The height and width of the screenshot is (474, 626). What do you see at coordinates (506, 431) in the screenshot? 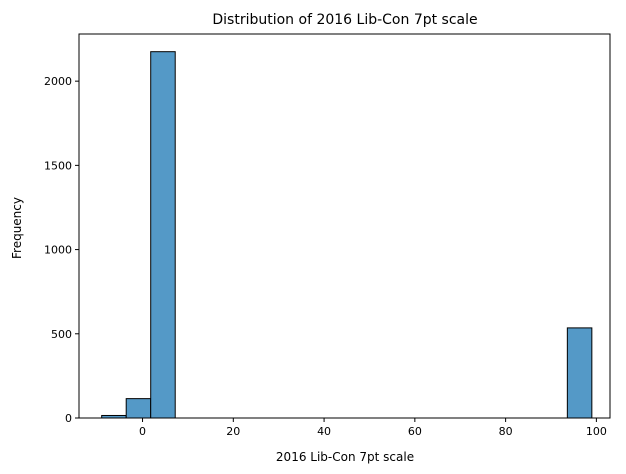
I see `x-tick-label: 80` at bounding box center [506, 431].